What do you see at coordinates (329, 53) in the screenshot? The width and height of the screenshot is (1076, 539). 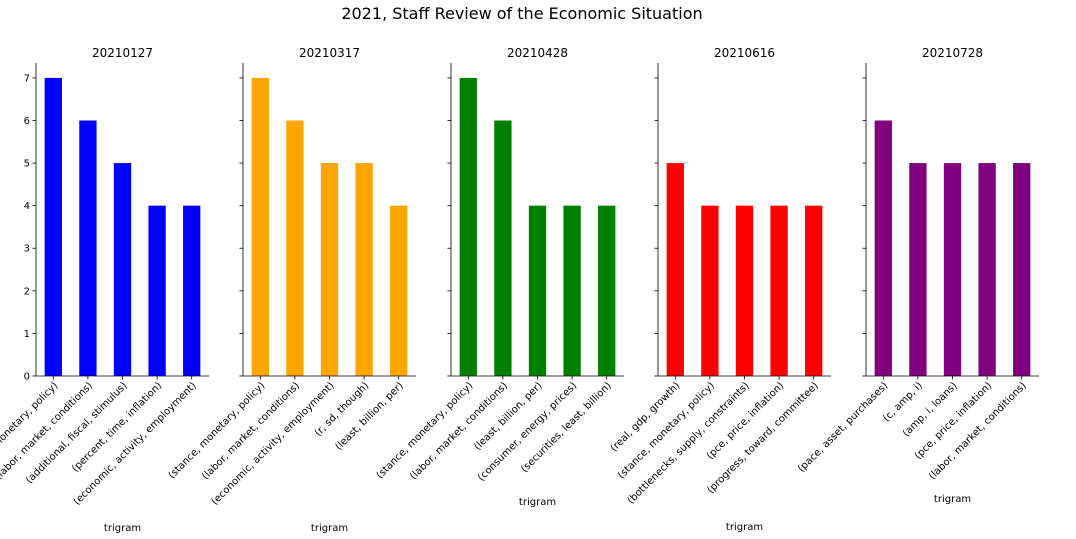 I see `subplot-title: 20210317` at bounding box center [329, 53].